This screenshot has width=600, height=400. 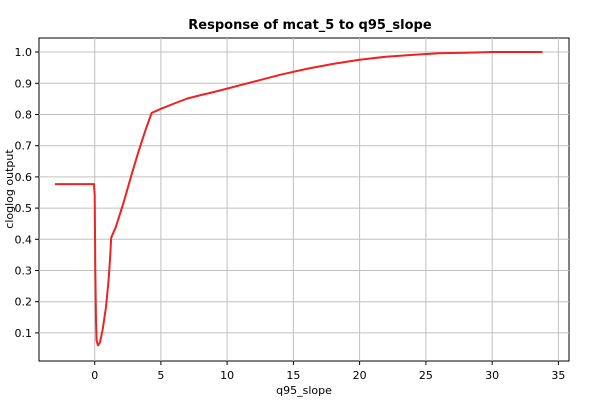 What do you see at coordinates (24, 115) in the screenshot?
I see `y-tick-label: 0.8` at bounding box center [24, 115].